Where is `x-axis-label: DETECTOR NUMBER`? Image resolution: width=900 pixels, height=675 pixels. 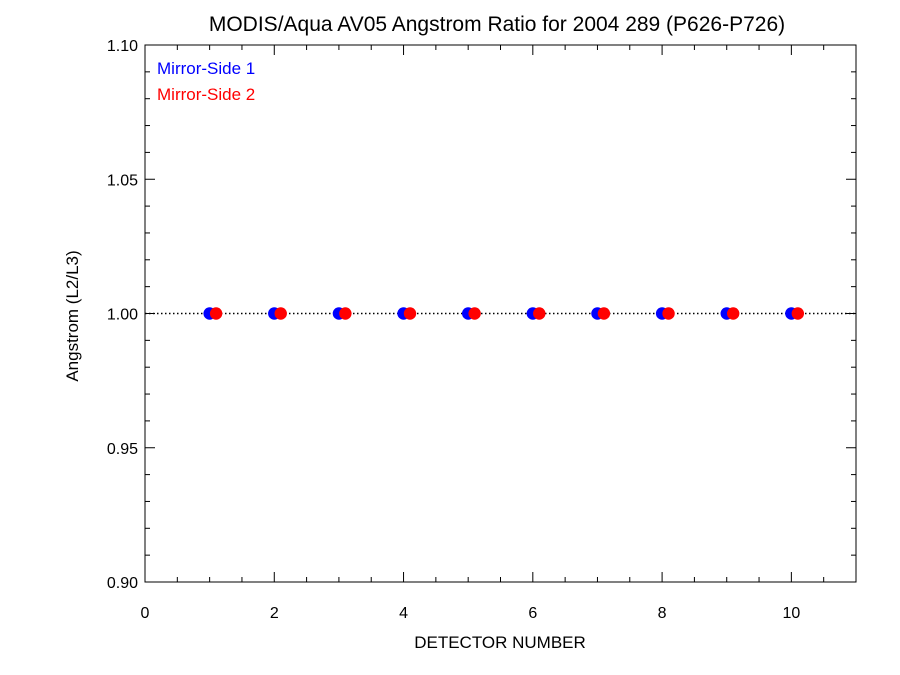
x-axis-label: DETECTOR NUMBER is located at coordinates (500, 642).